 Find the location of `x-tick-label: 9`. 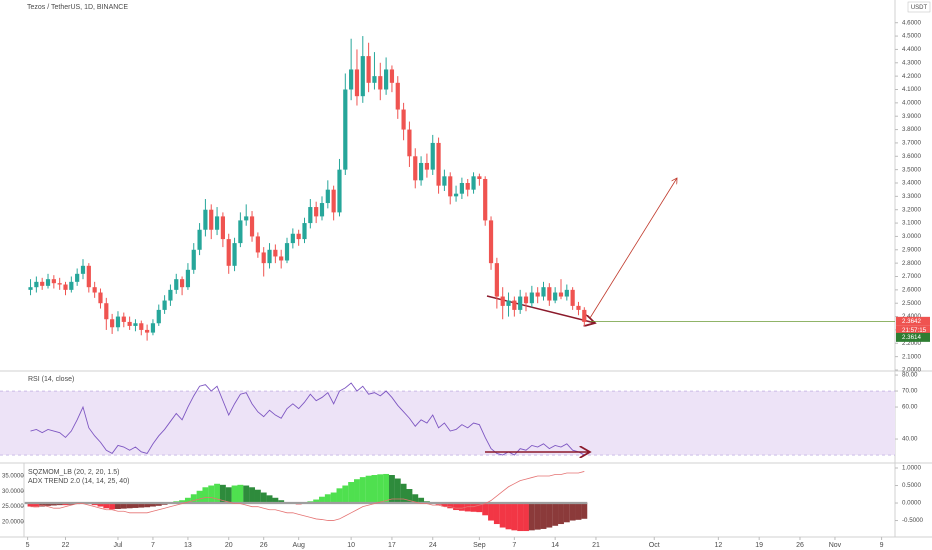

x-tick-label: 9 is located at coordinates (882, 545).